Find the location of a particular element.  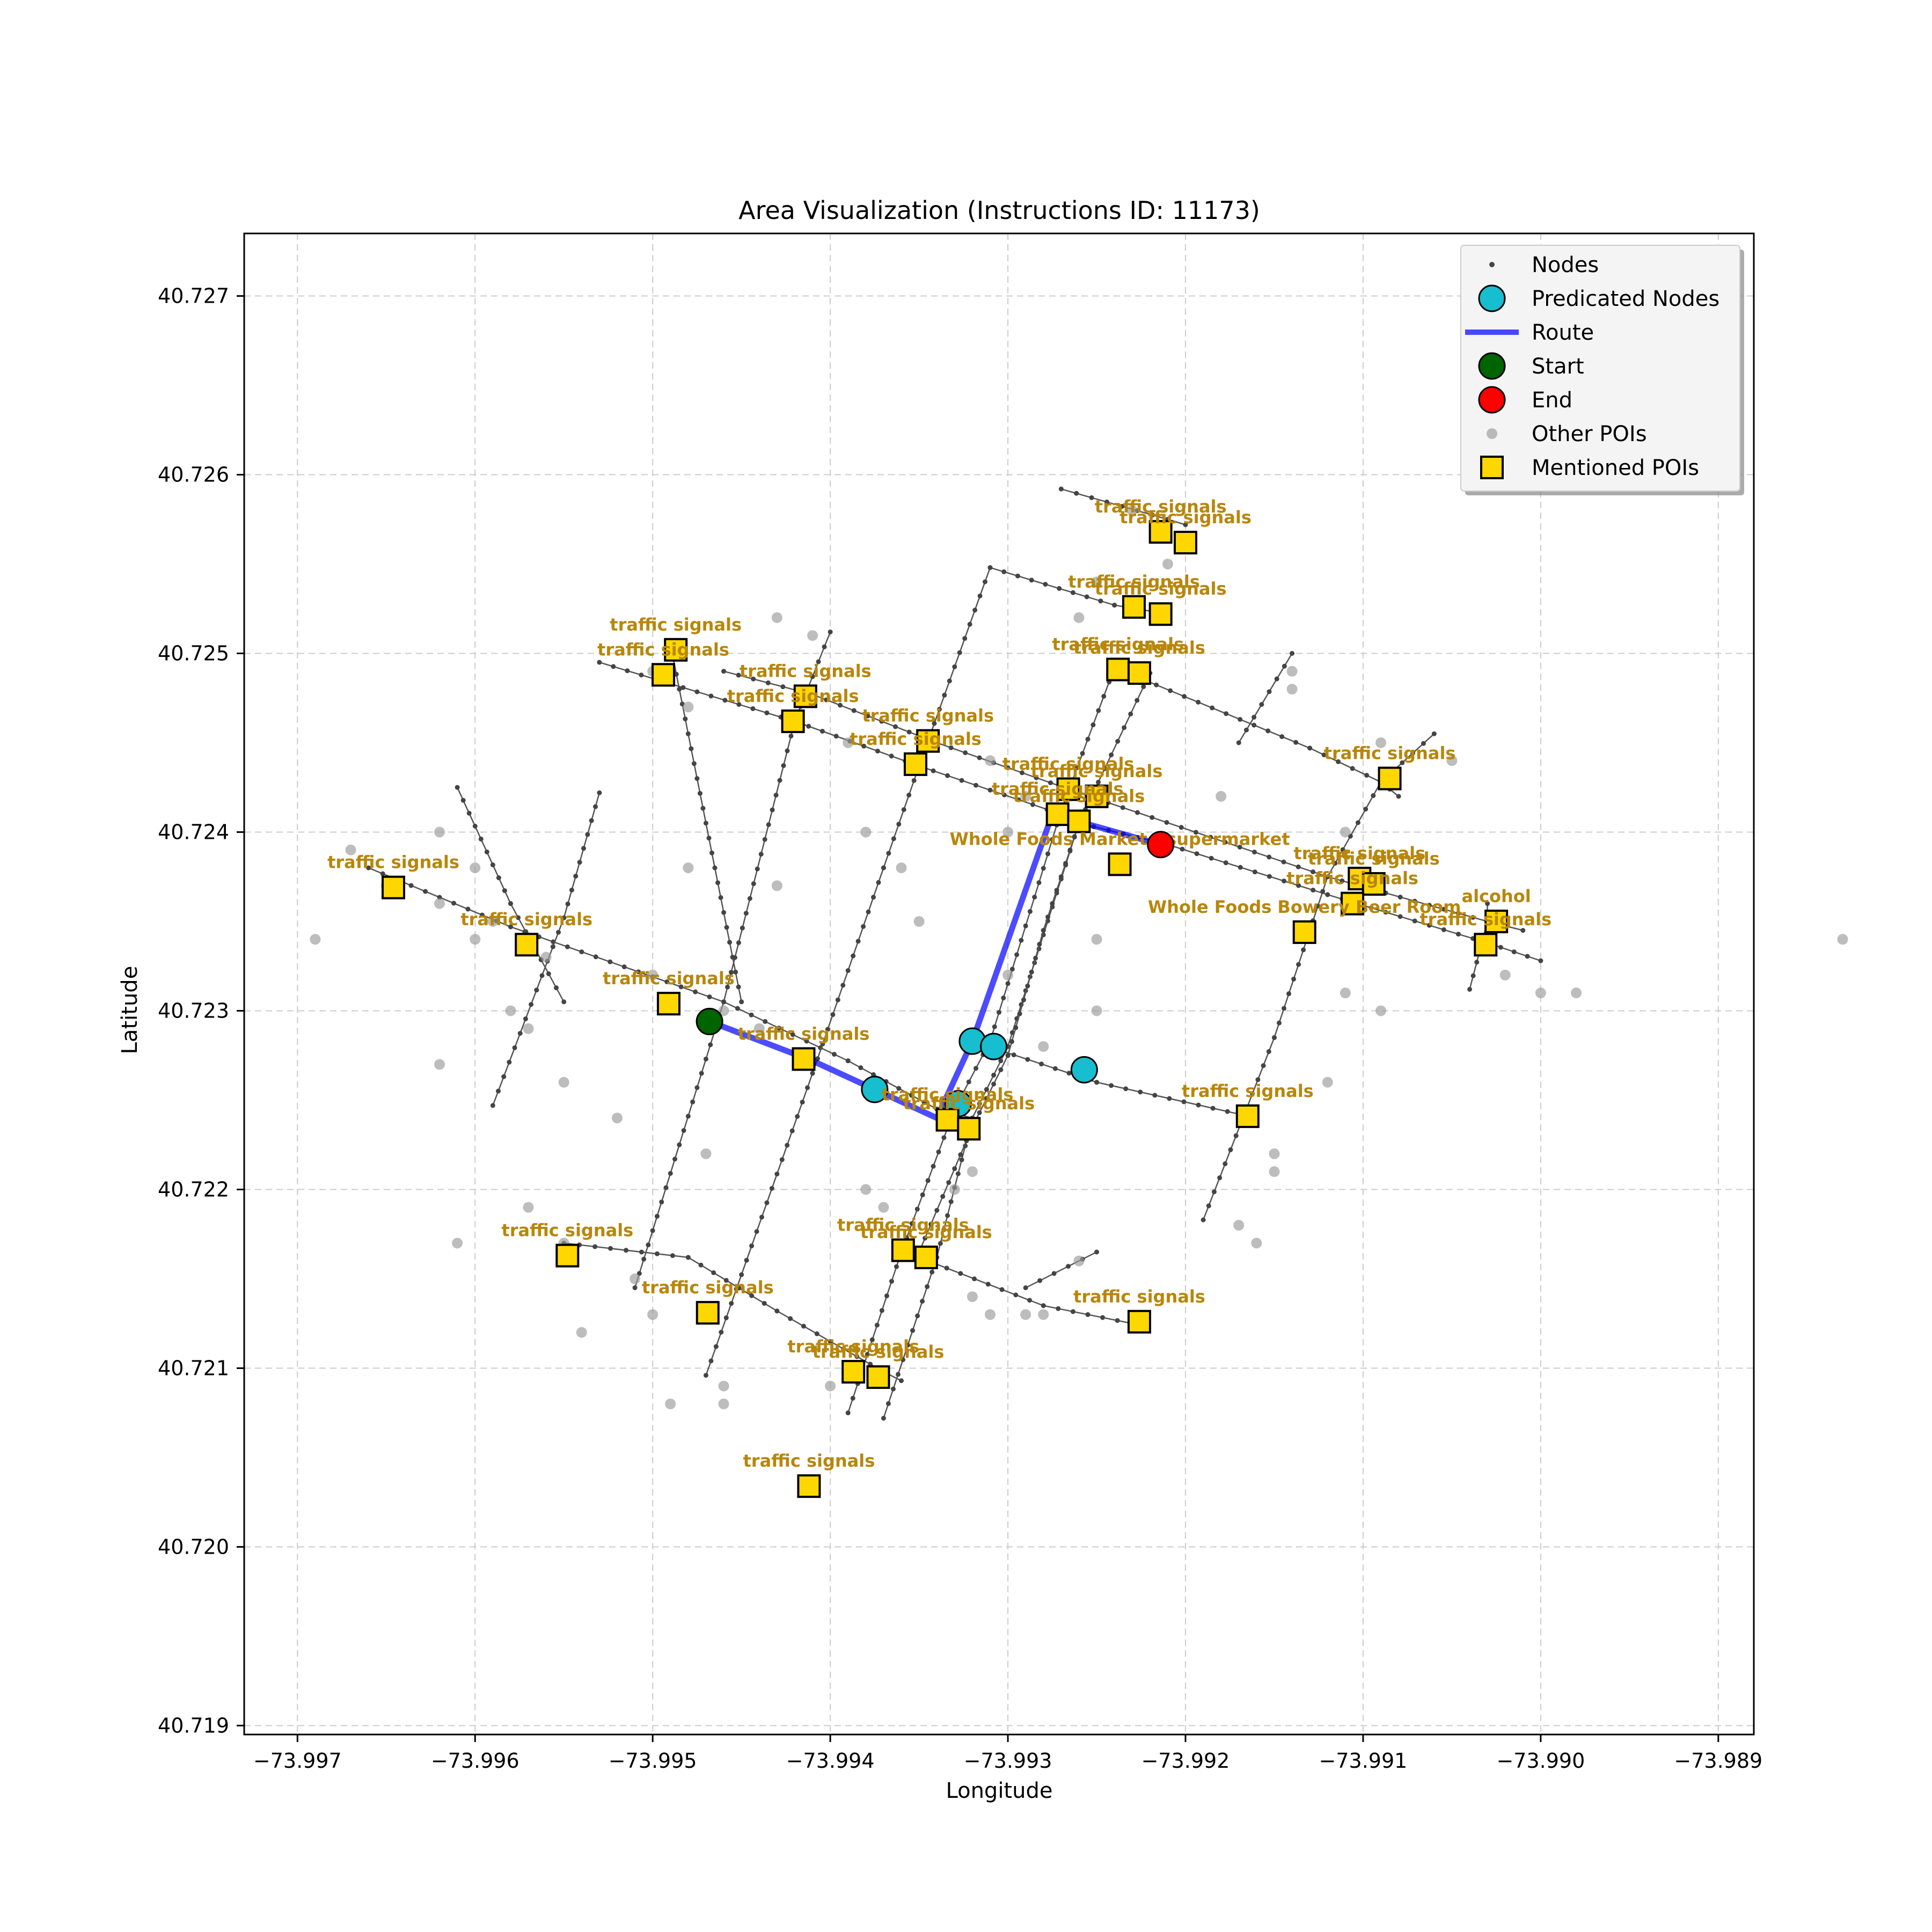

y-tick-label: 40.726 is located at coordinates (193, 475).